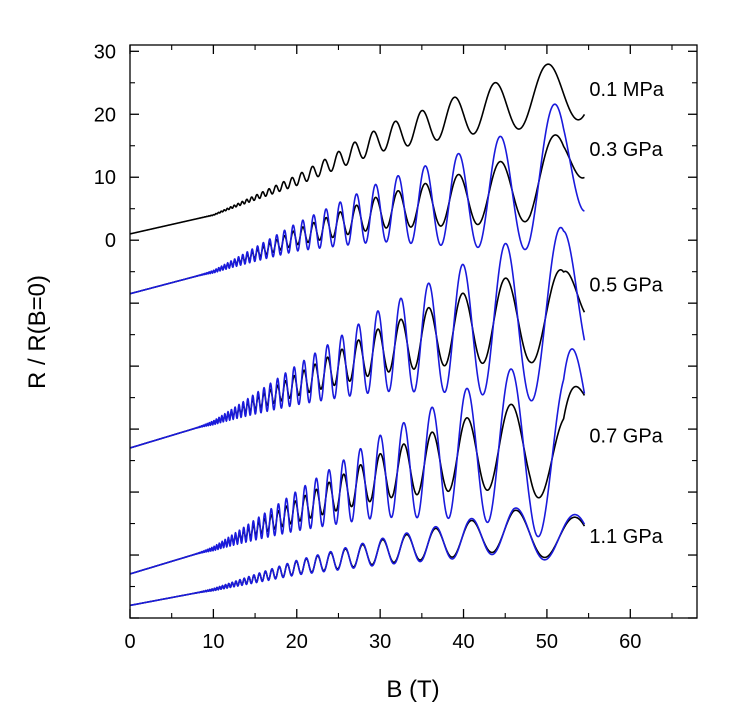  What do you see at coordinates (105, 178) in the screenshot?
I see `y-tick-label: 10` at bounding box center [105, 178].